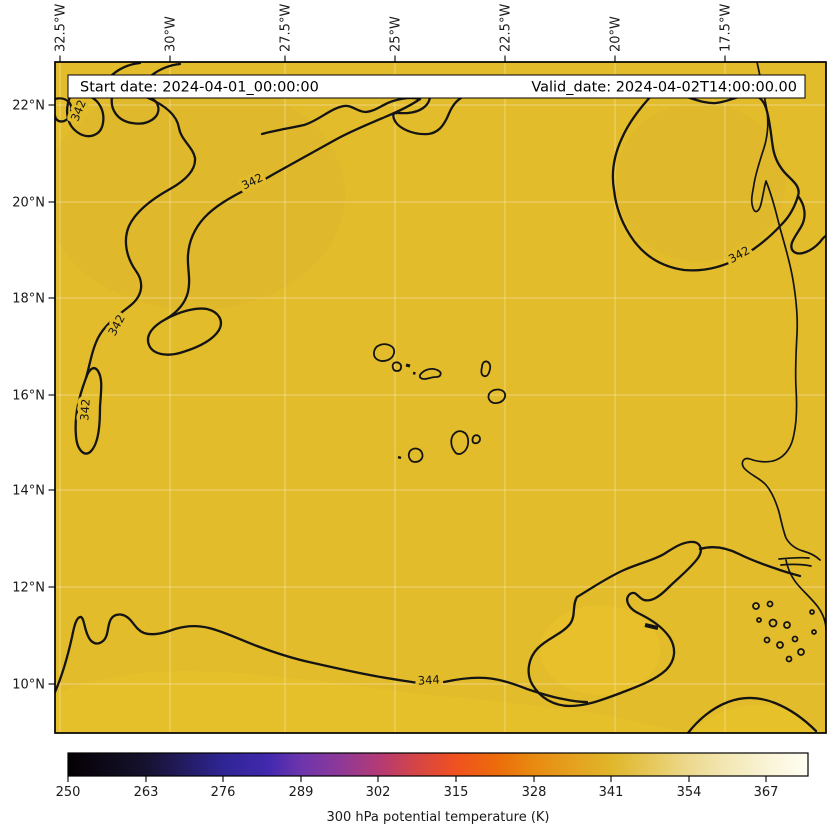 The height and width of the screenshot is (836, 837). What do you see at coordinates (28, 203) in the screenshot?
I see `left-axis-label-1: 20°N` at bounding box center [28, 203].